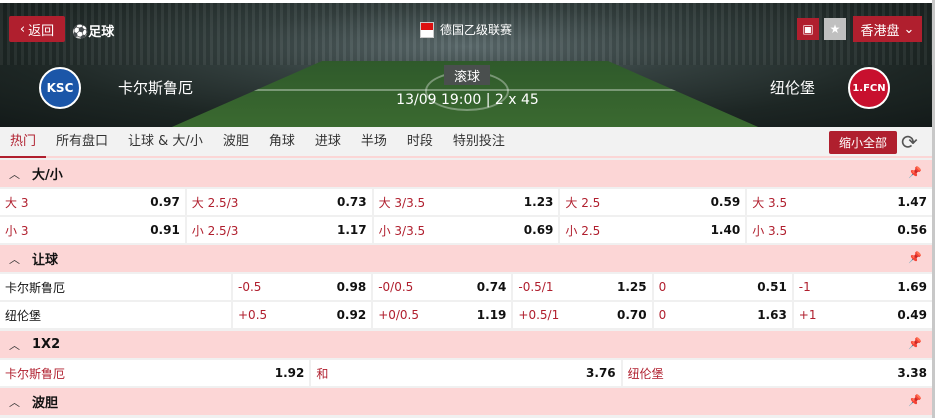 The height and width of the screenshot is (418, 935). Describe the element at coordinates (92, 202) in the screenshot. I see `odds-cell: 大 3 0.97` at that location.